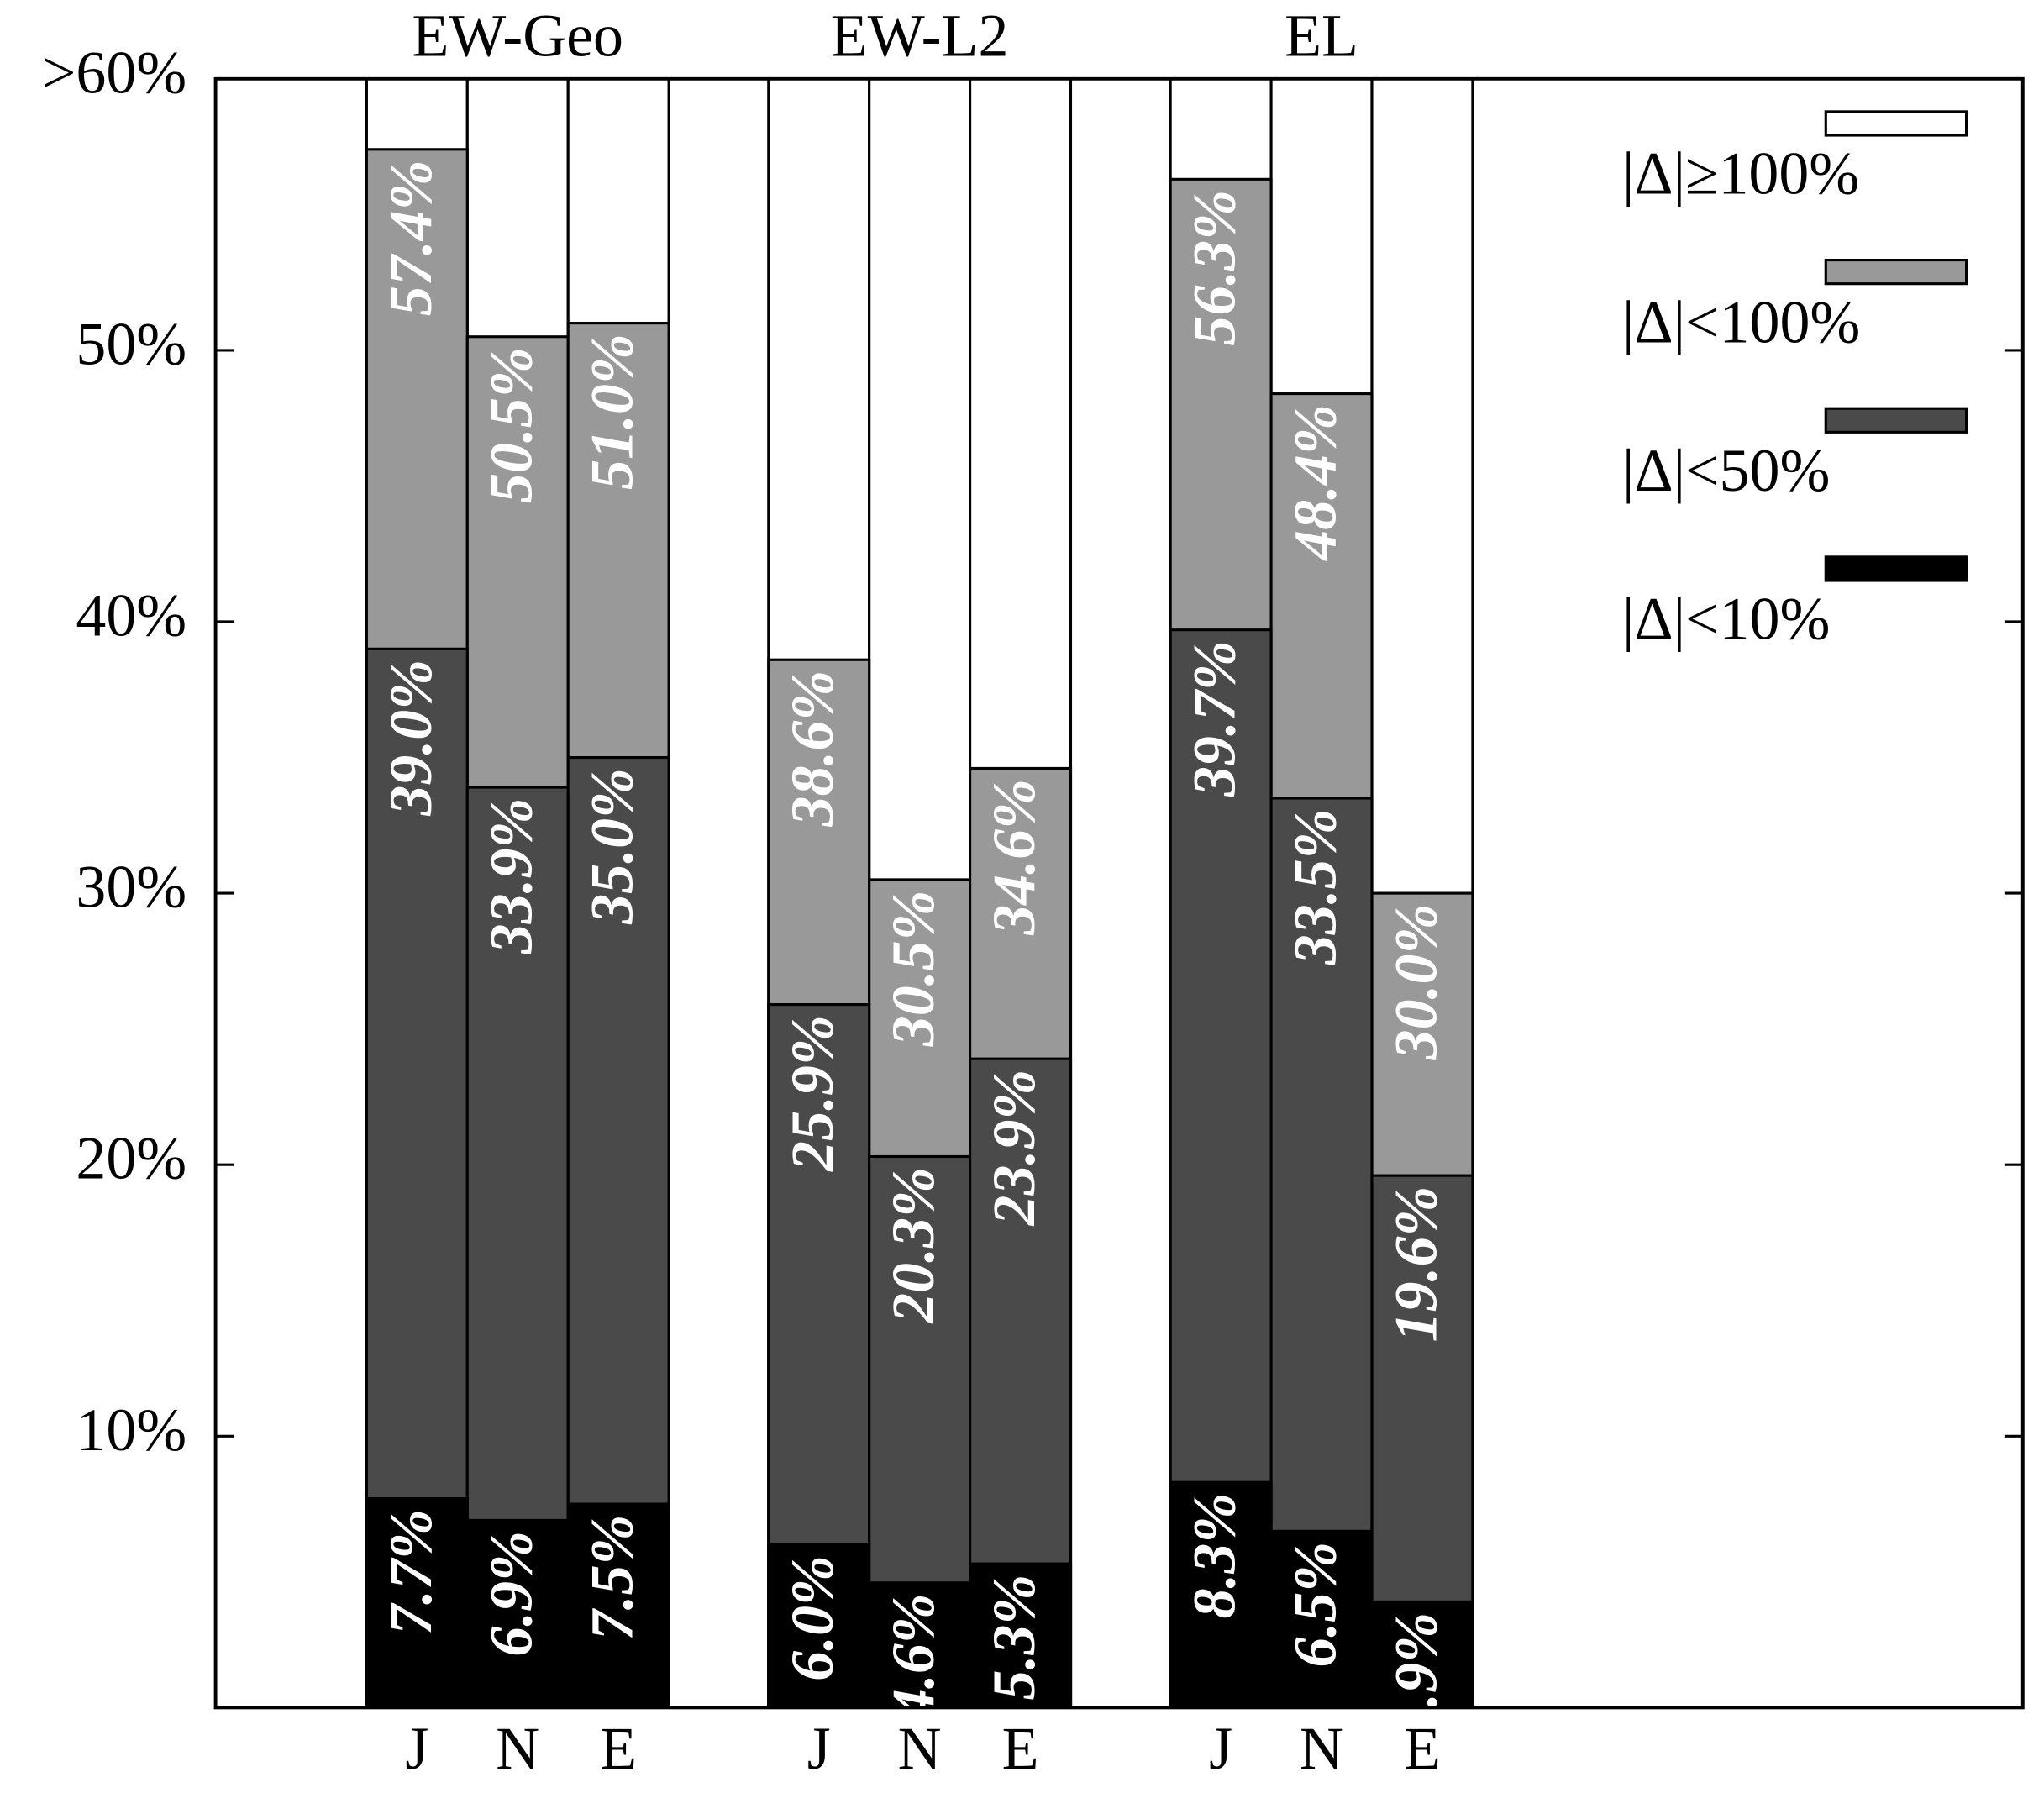 The image size is (2044, 1793). I want to click on value-label: 39.0%, so click(410, 739).